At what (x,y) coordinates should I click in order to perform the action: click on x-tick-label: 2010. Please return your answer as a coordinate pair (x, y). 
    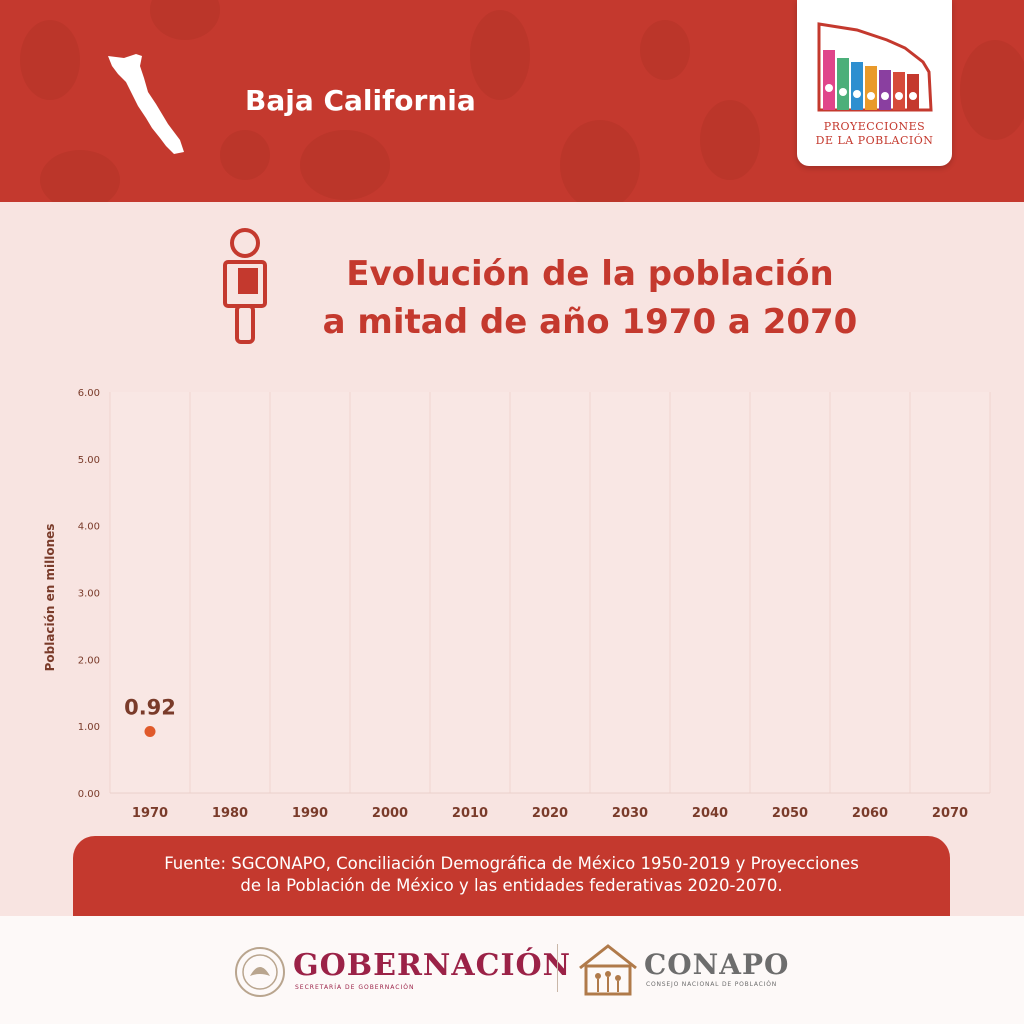
    Looking at the image, I should click on (470, 813).